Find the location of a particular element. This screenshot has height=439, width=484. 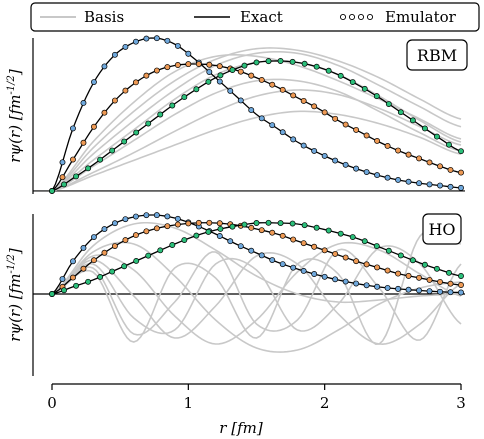

y-axis-title-end: ] is located at coordinates (15, 72).